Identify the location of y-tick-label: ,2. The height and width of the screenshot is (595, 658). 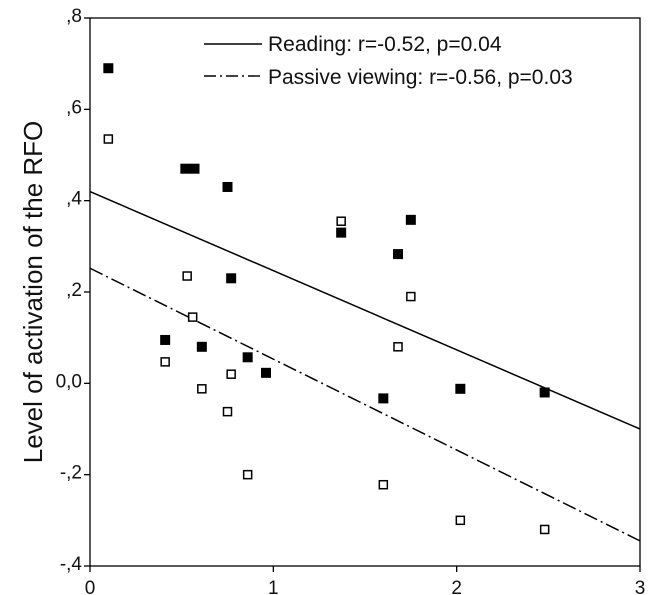
(74, 290).